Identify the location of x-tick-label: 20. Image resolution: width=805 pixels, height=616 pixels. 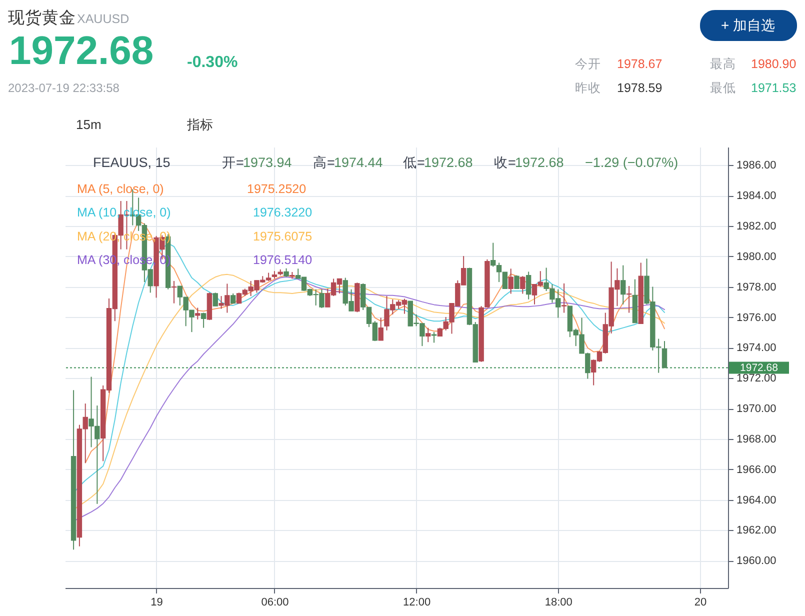
(700, 602).